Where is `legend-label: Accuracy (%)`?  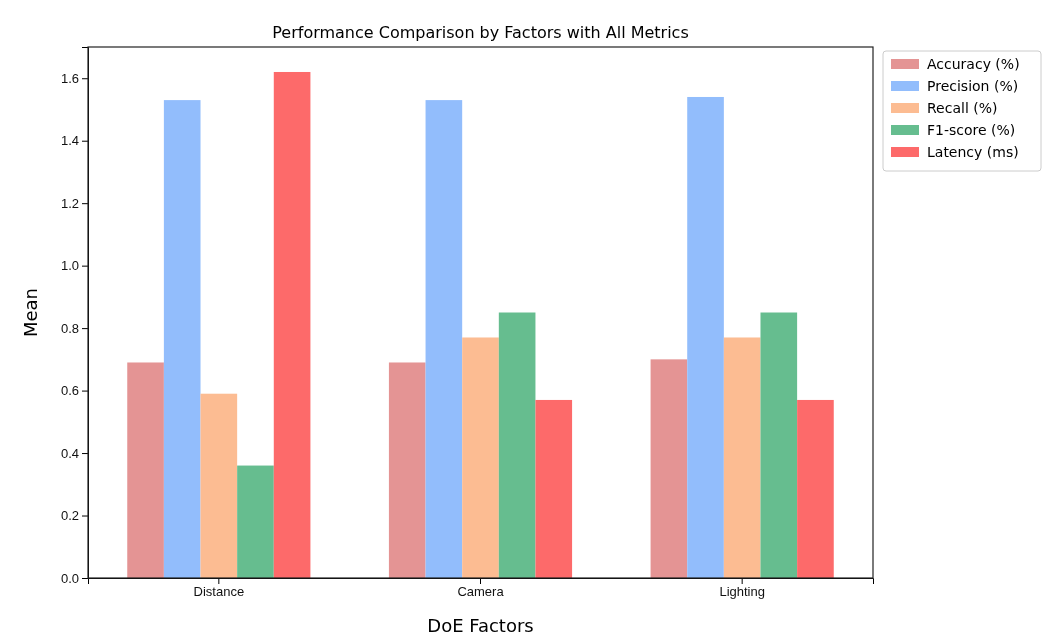 legend-label: Accuracy (%) is located at coordinates (973, 64).